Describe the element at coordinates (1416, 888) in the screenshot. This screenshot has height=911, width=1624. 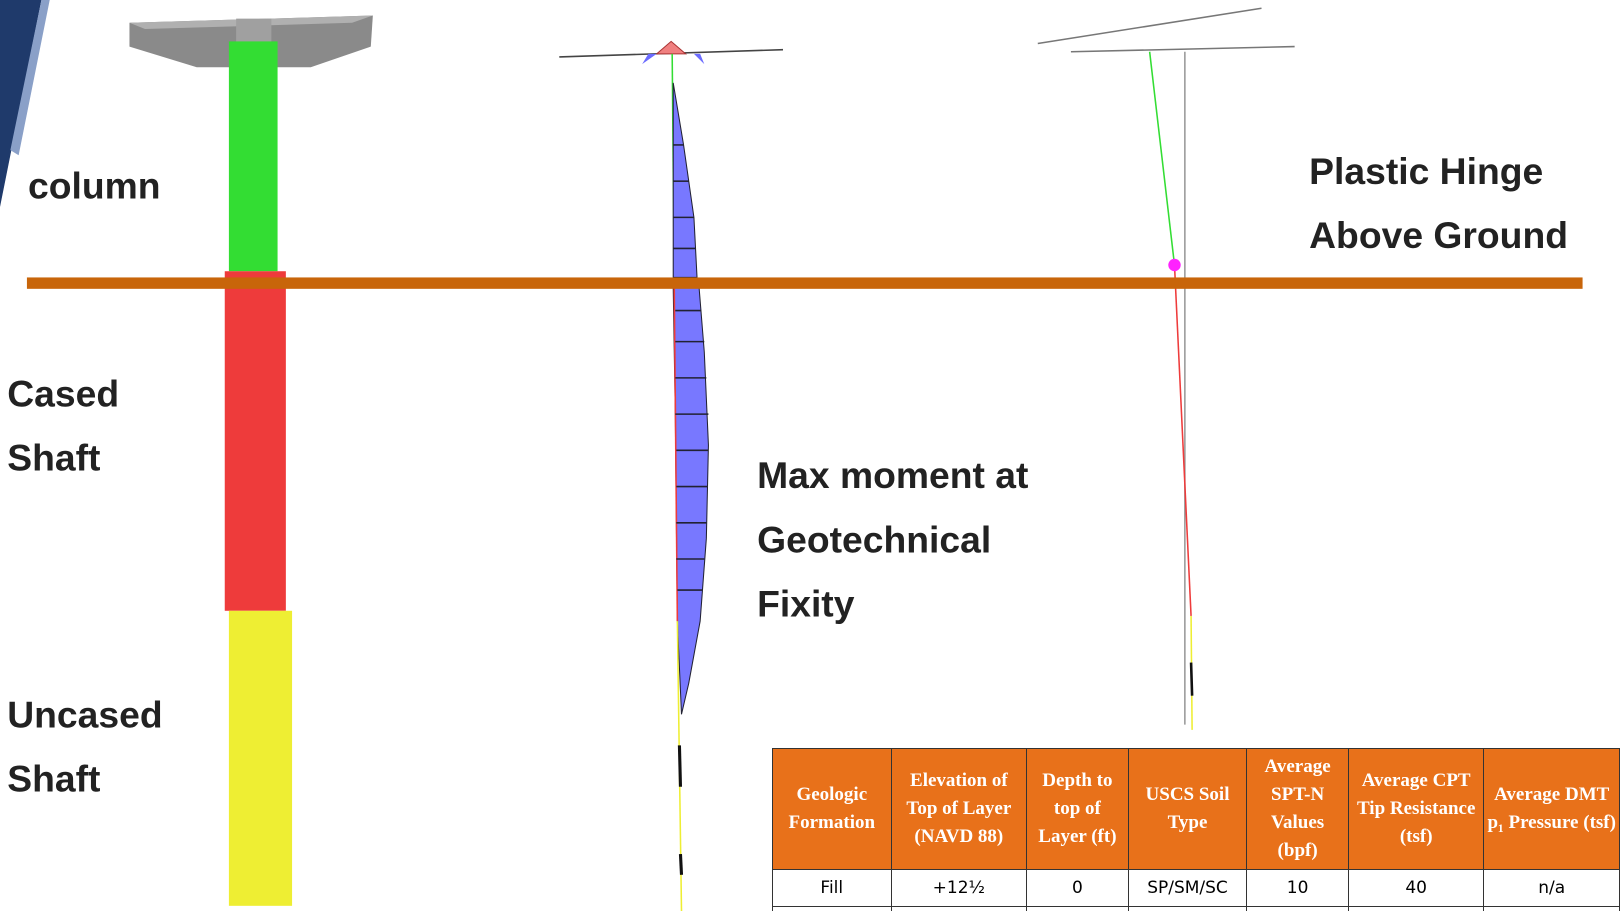
I see `table-cell: 40` at that location.